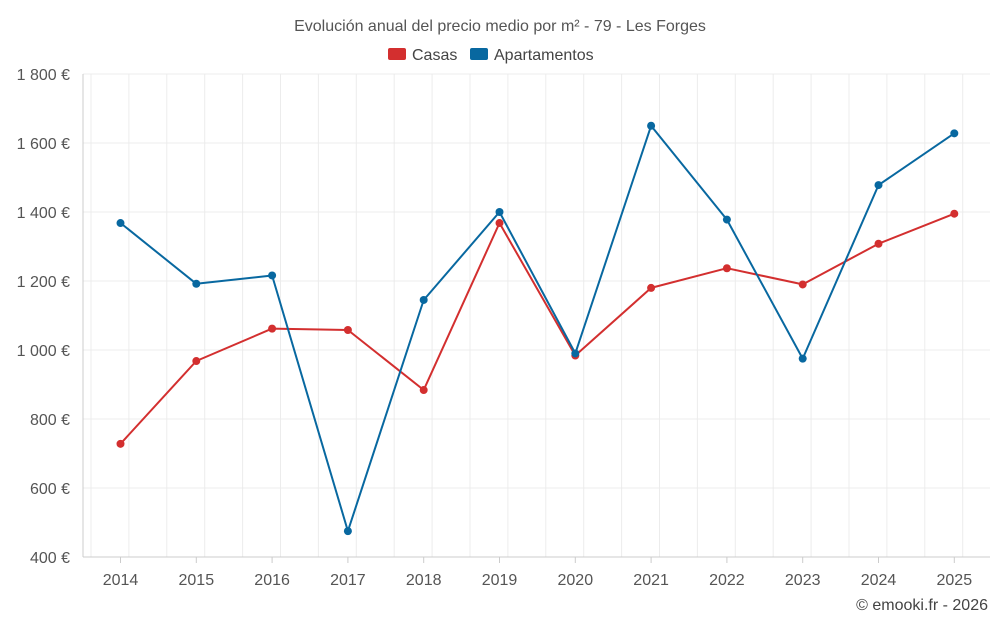 The width and height of the screenshot is (1000, 625). What do you see at coordinates (424, 580) in the screenshot?
I see `x-tick-label: 2018` at bounding box center [424, 580].